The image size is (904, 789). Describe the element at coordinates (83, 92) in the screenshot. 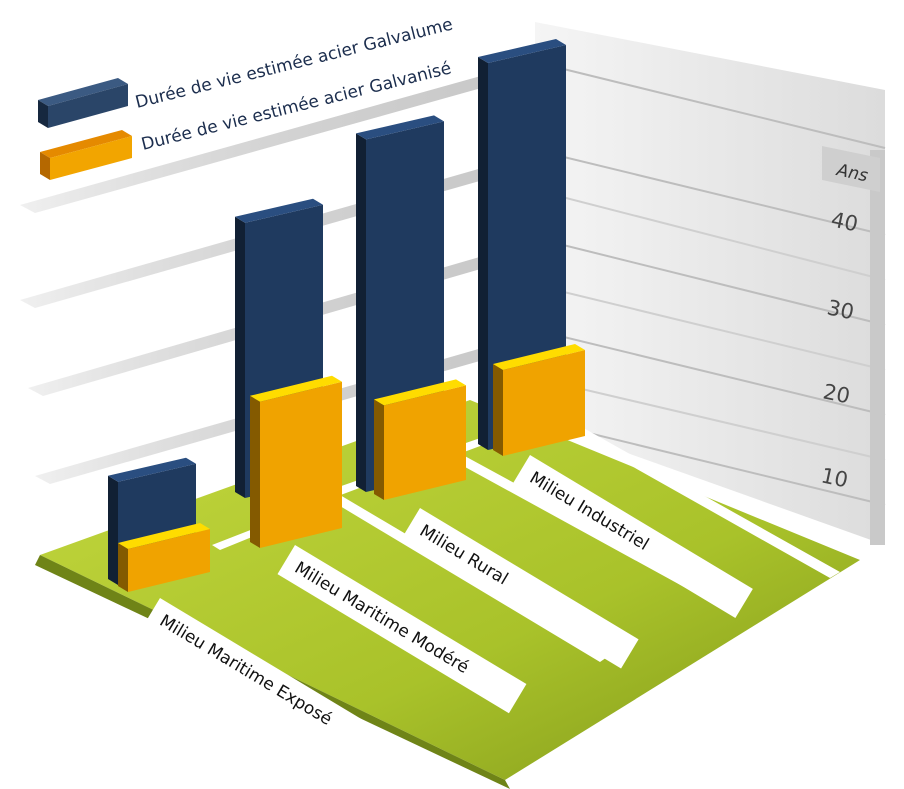

I see `legend-swatch-galvalume` at that location.